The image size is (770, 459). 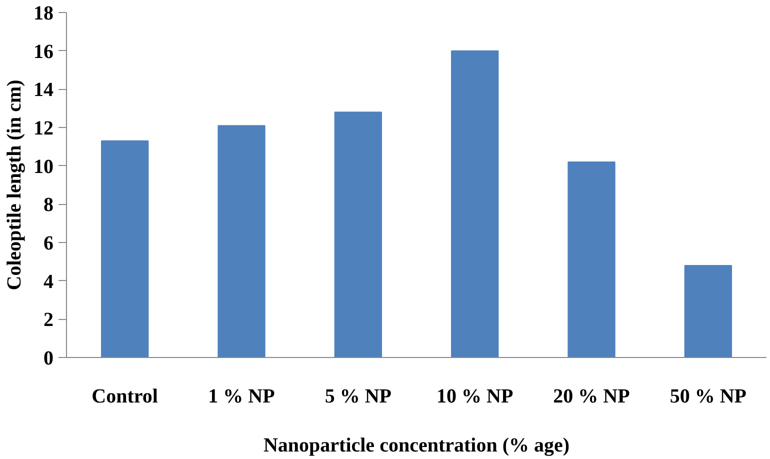 I want to click on y-tick-label: 12, so click(x=44, y=129).